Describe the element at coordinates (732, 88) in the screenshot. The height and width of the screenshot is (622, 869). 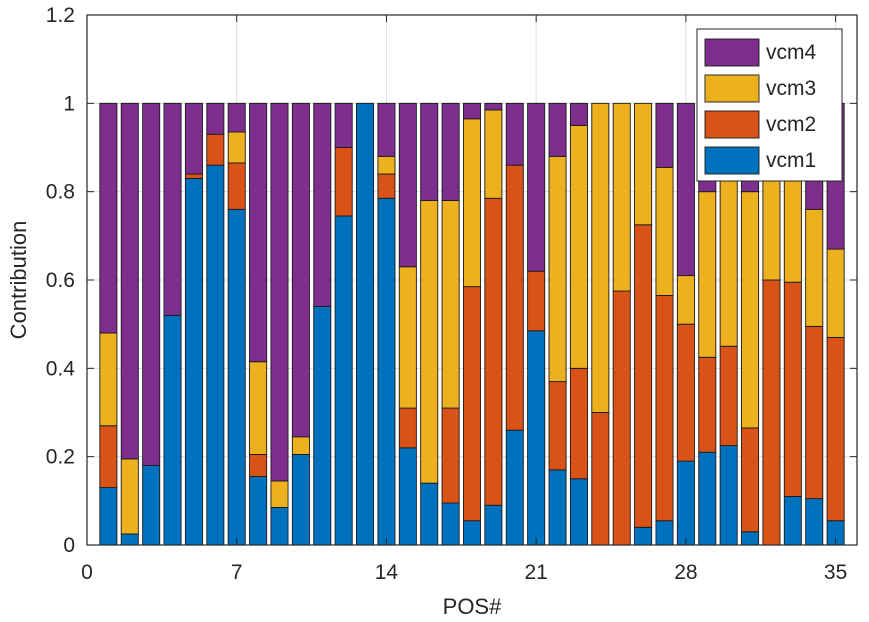
I see `legend-swatch-vcm3` at that location.